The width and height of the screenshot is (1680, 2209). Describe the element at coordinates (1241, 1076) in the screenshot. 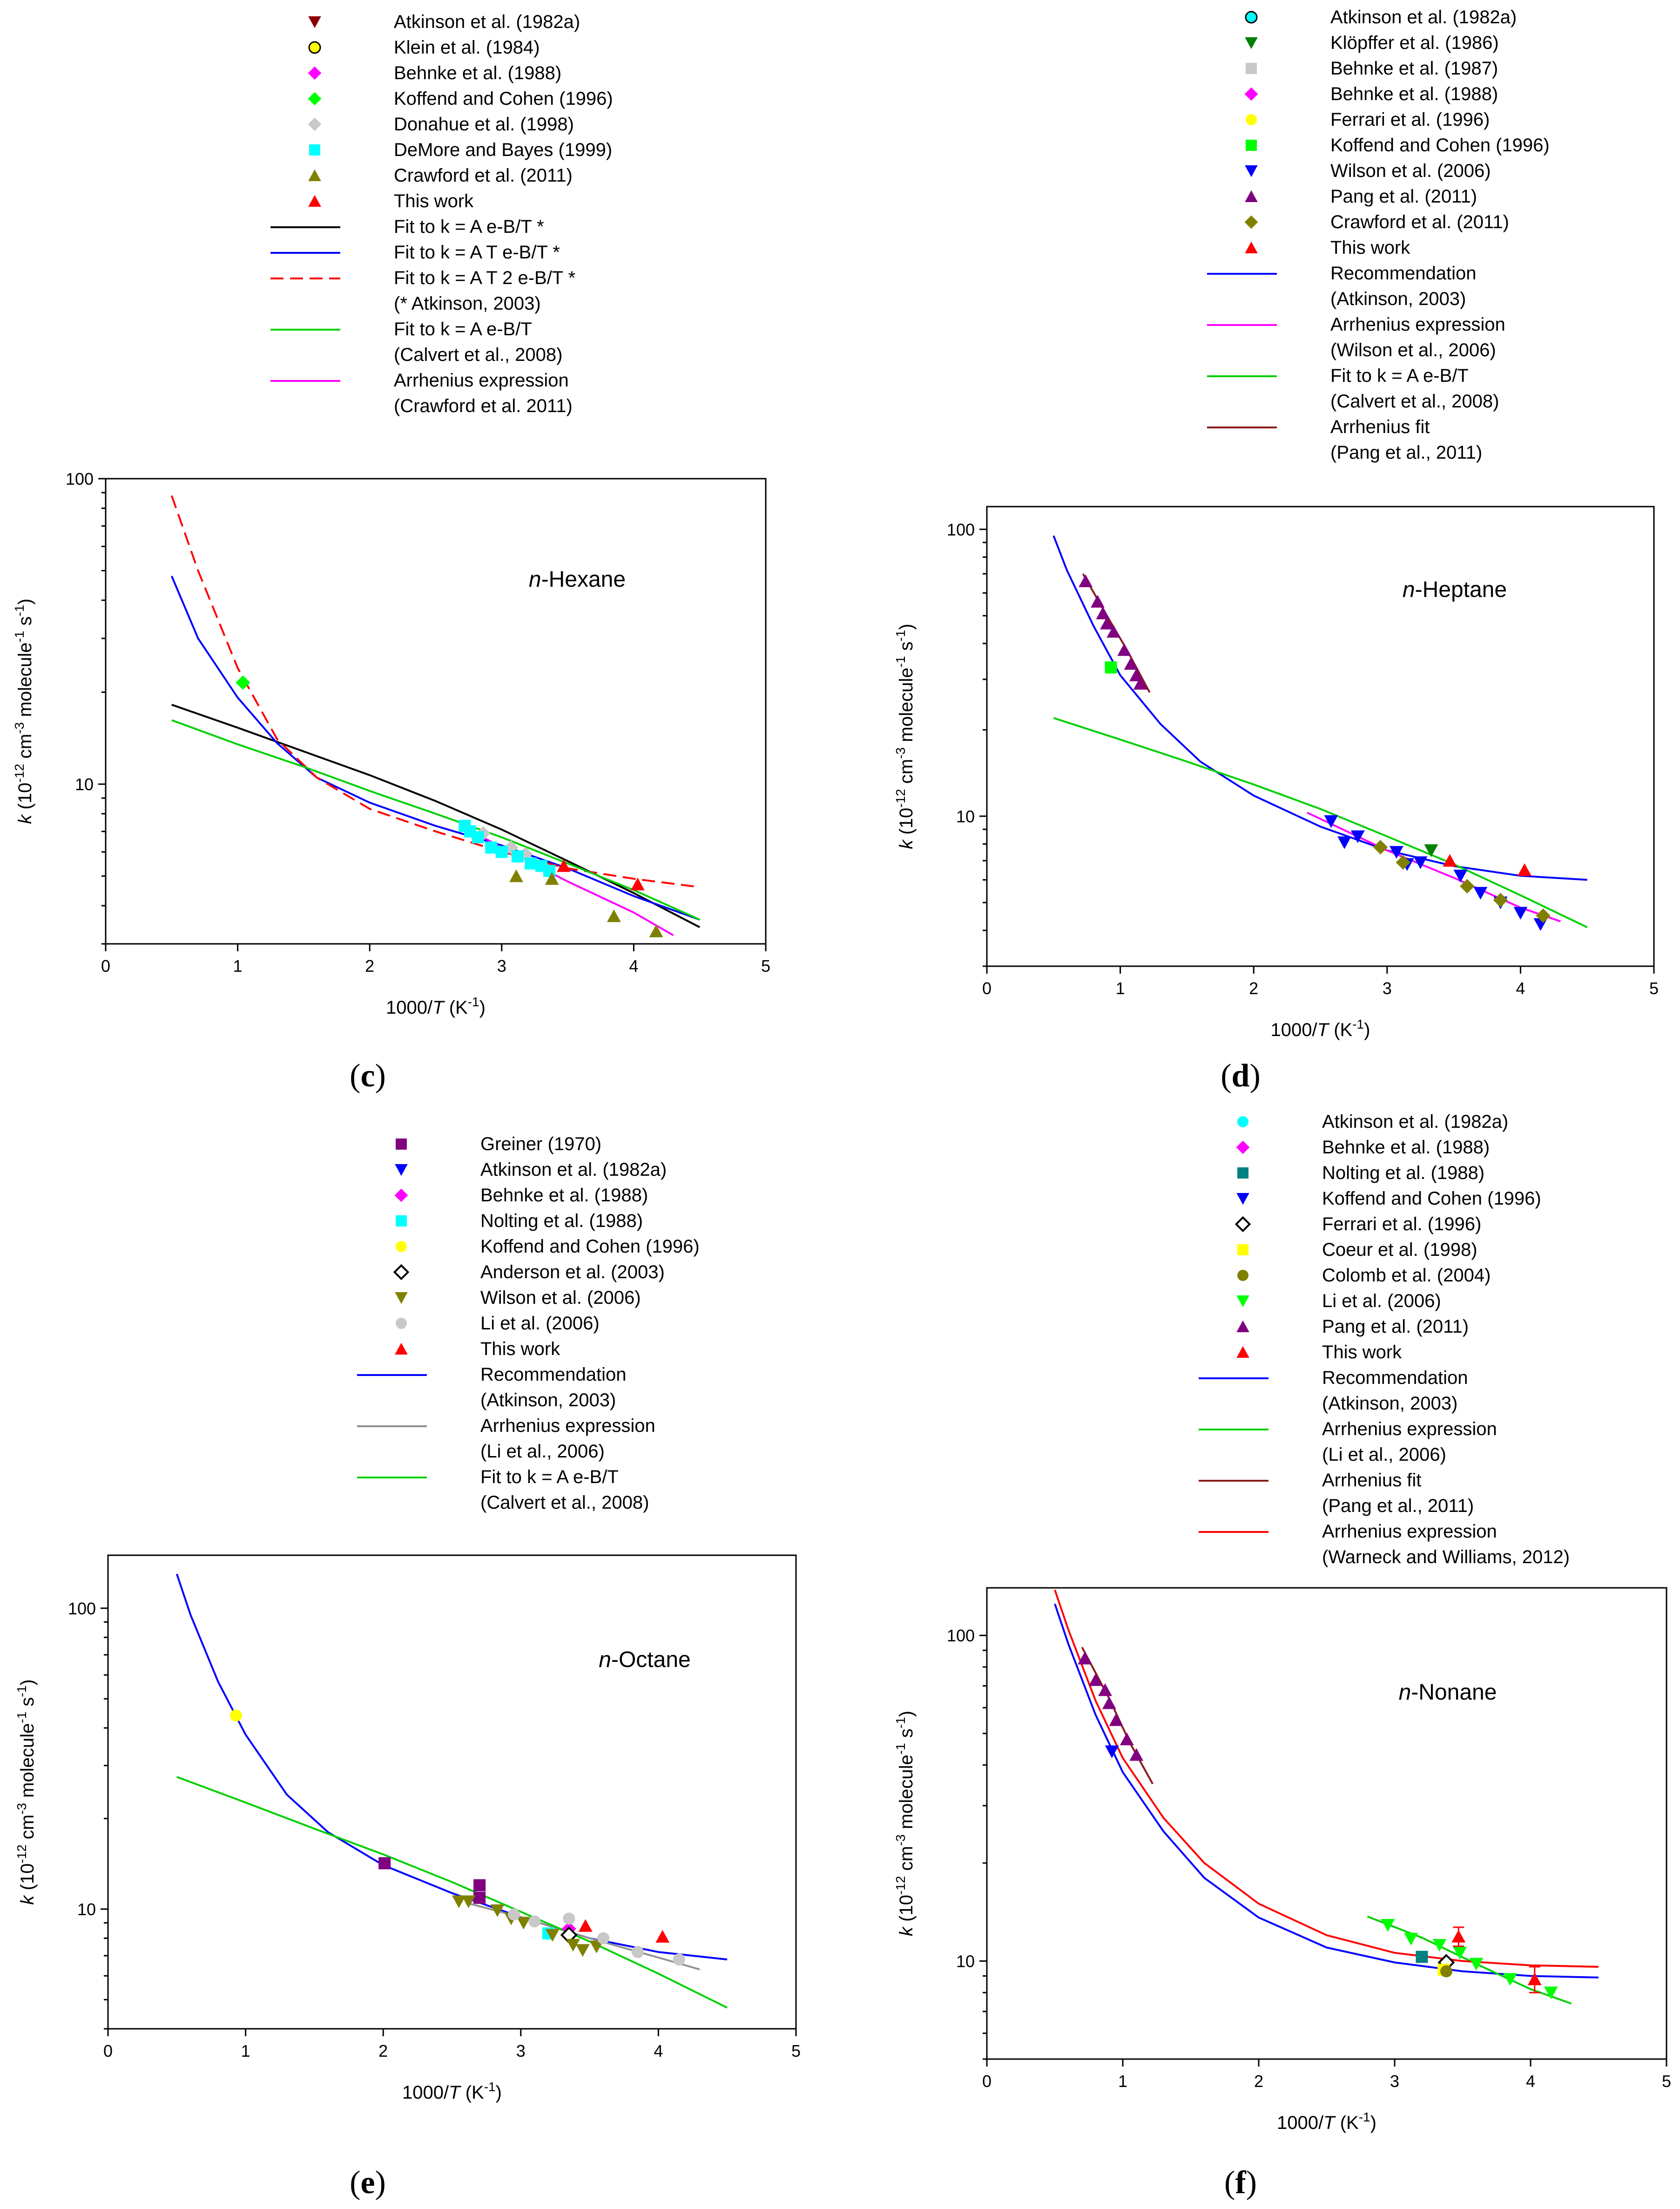

I see `panel-label: (d)` at that location.